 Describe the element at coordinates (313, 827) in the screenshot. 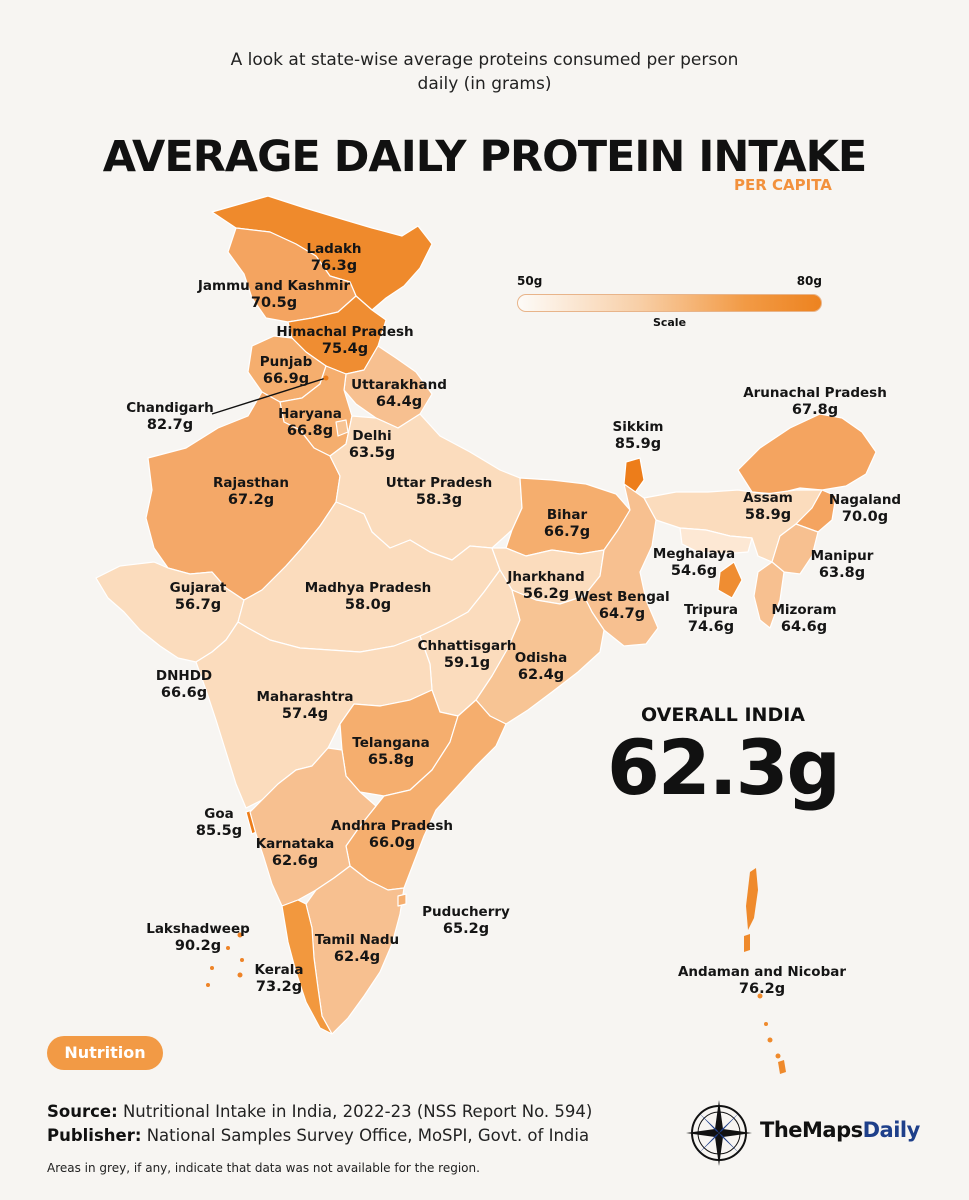

I see `region-karnataka` at that location.